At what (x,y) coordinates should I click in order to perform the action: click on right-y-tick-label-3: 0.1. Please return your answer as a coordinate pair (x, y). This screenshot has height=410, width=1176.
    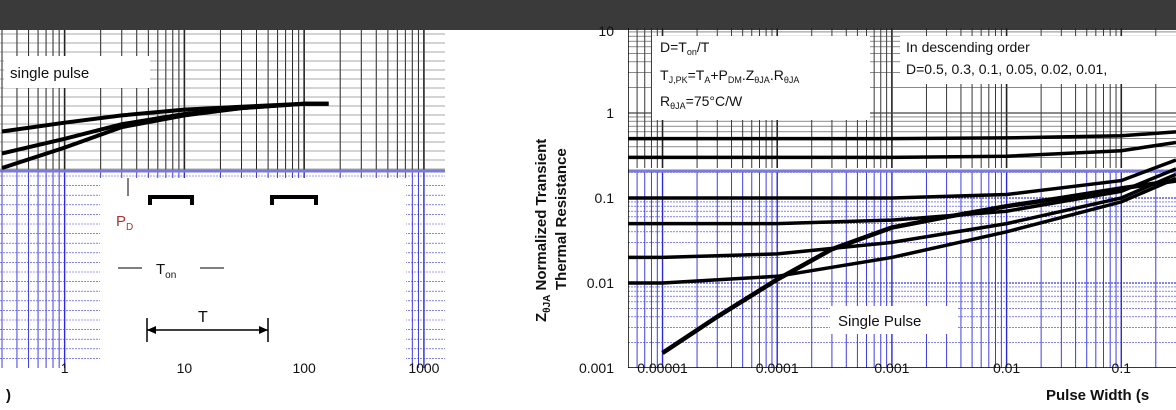
    Looking at the image, I should click on (605, 198).